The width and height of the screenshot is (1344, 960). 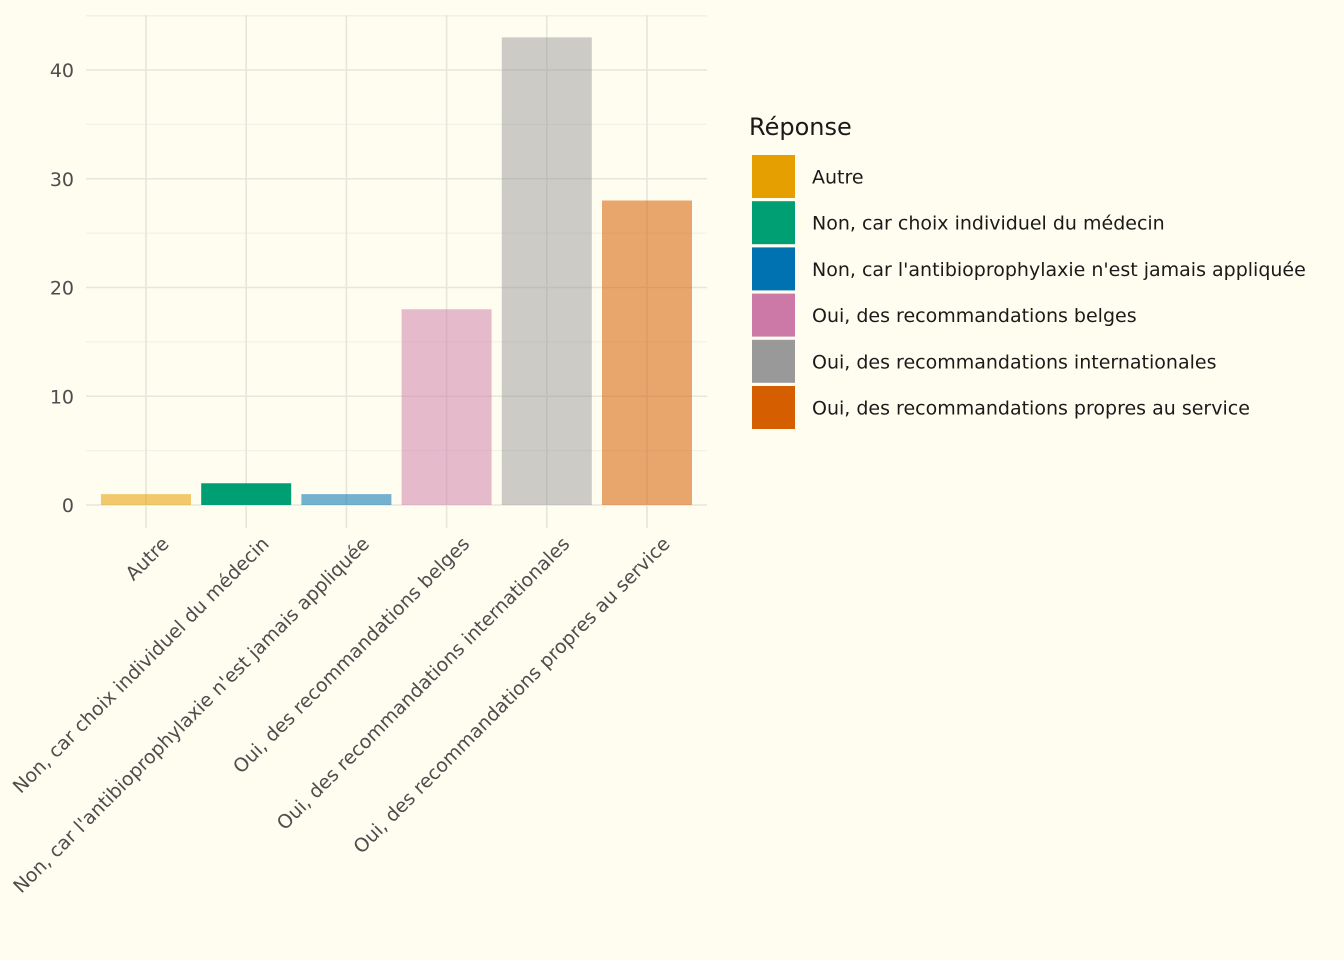 What do you see at coordinates (68, 506) in the screenshot?
I see `y-tick-label: 0` at bounding box center [68, 506].